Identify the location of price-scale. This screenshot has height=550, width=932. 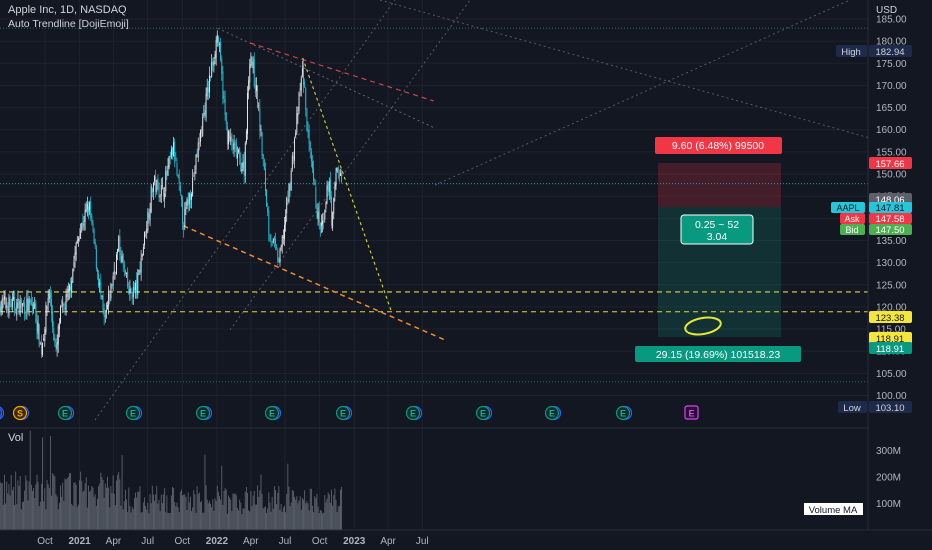
(900, 265).